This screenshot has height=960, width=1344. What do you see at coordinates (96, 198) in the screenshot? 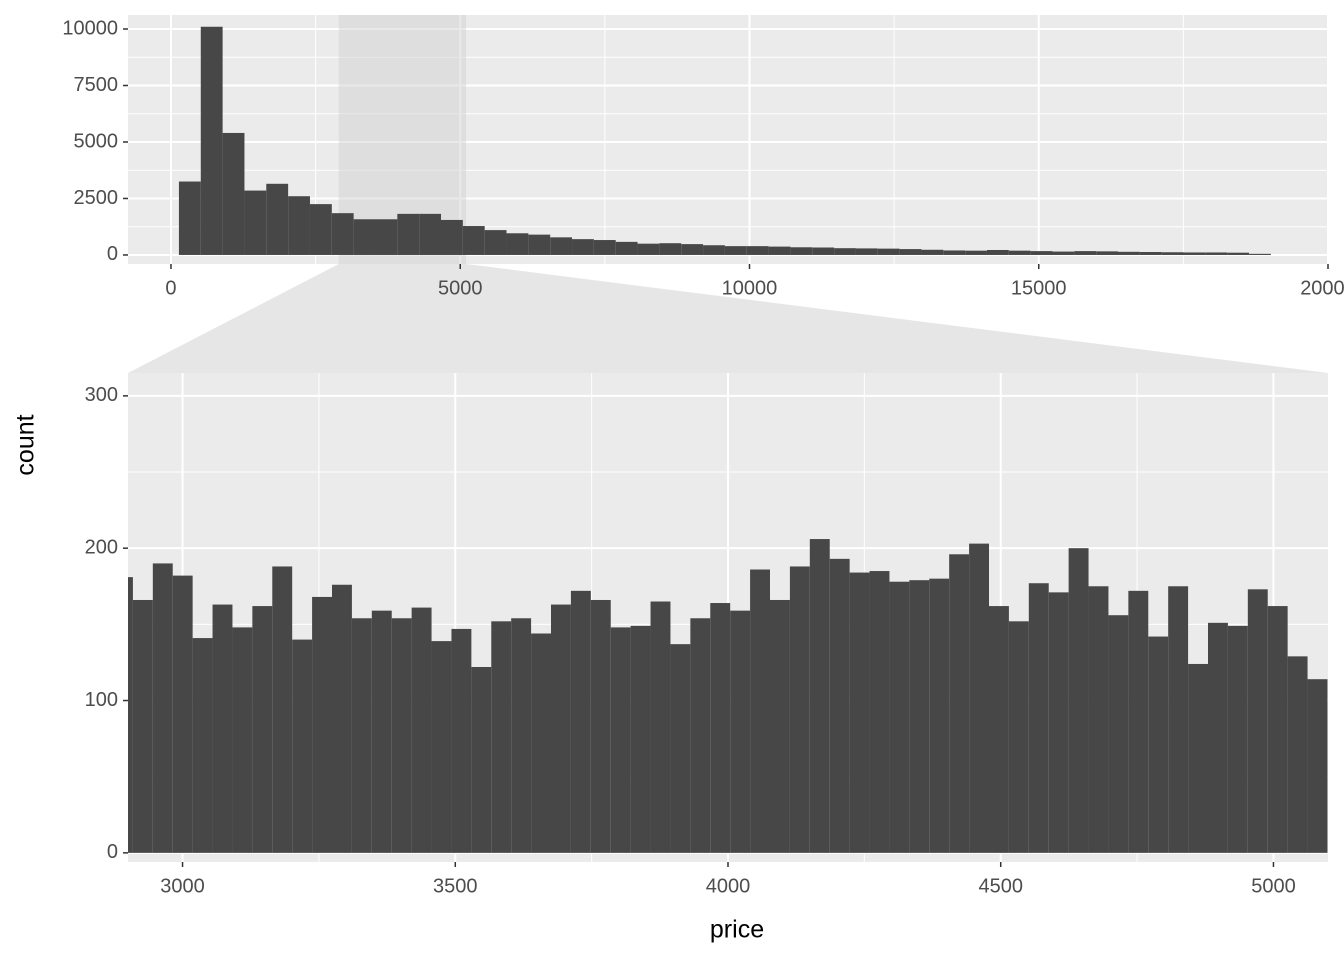
I see `y-tick-label: 2500` at bounding box center [96, 198].